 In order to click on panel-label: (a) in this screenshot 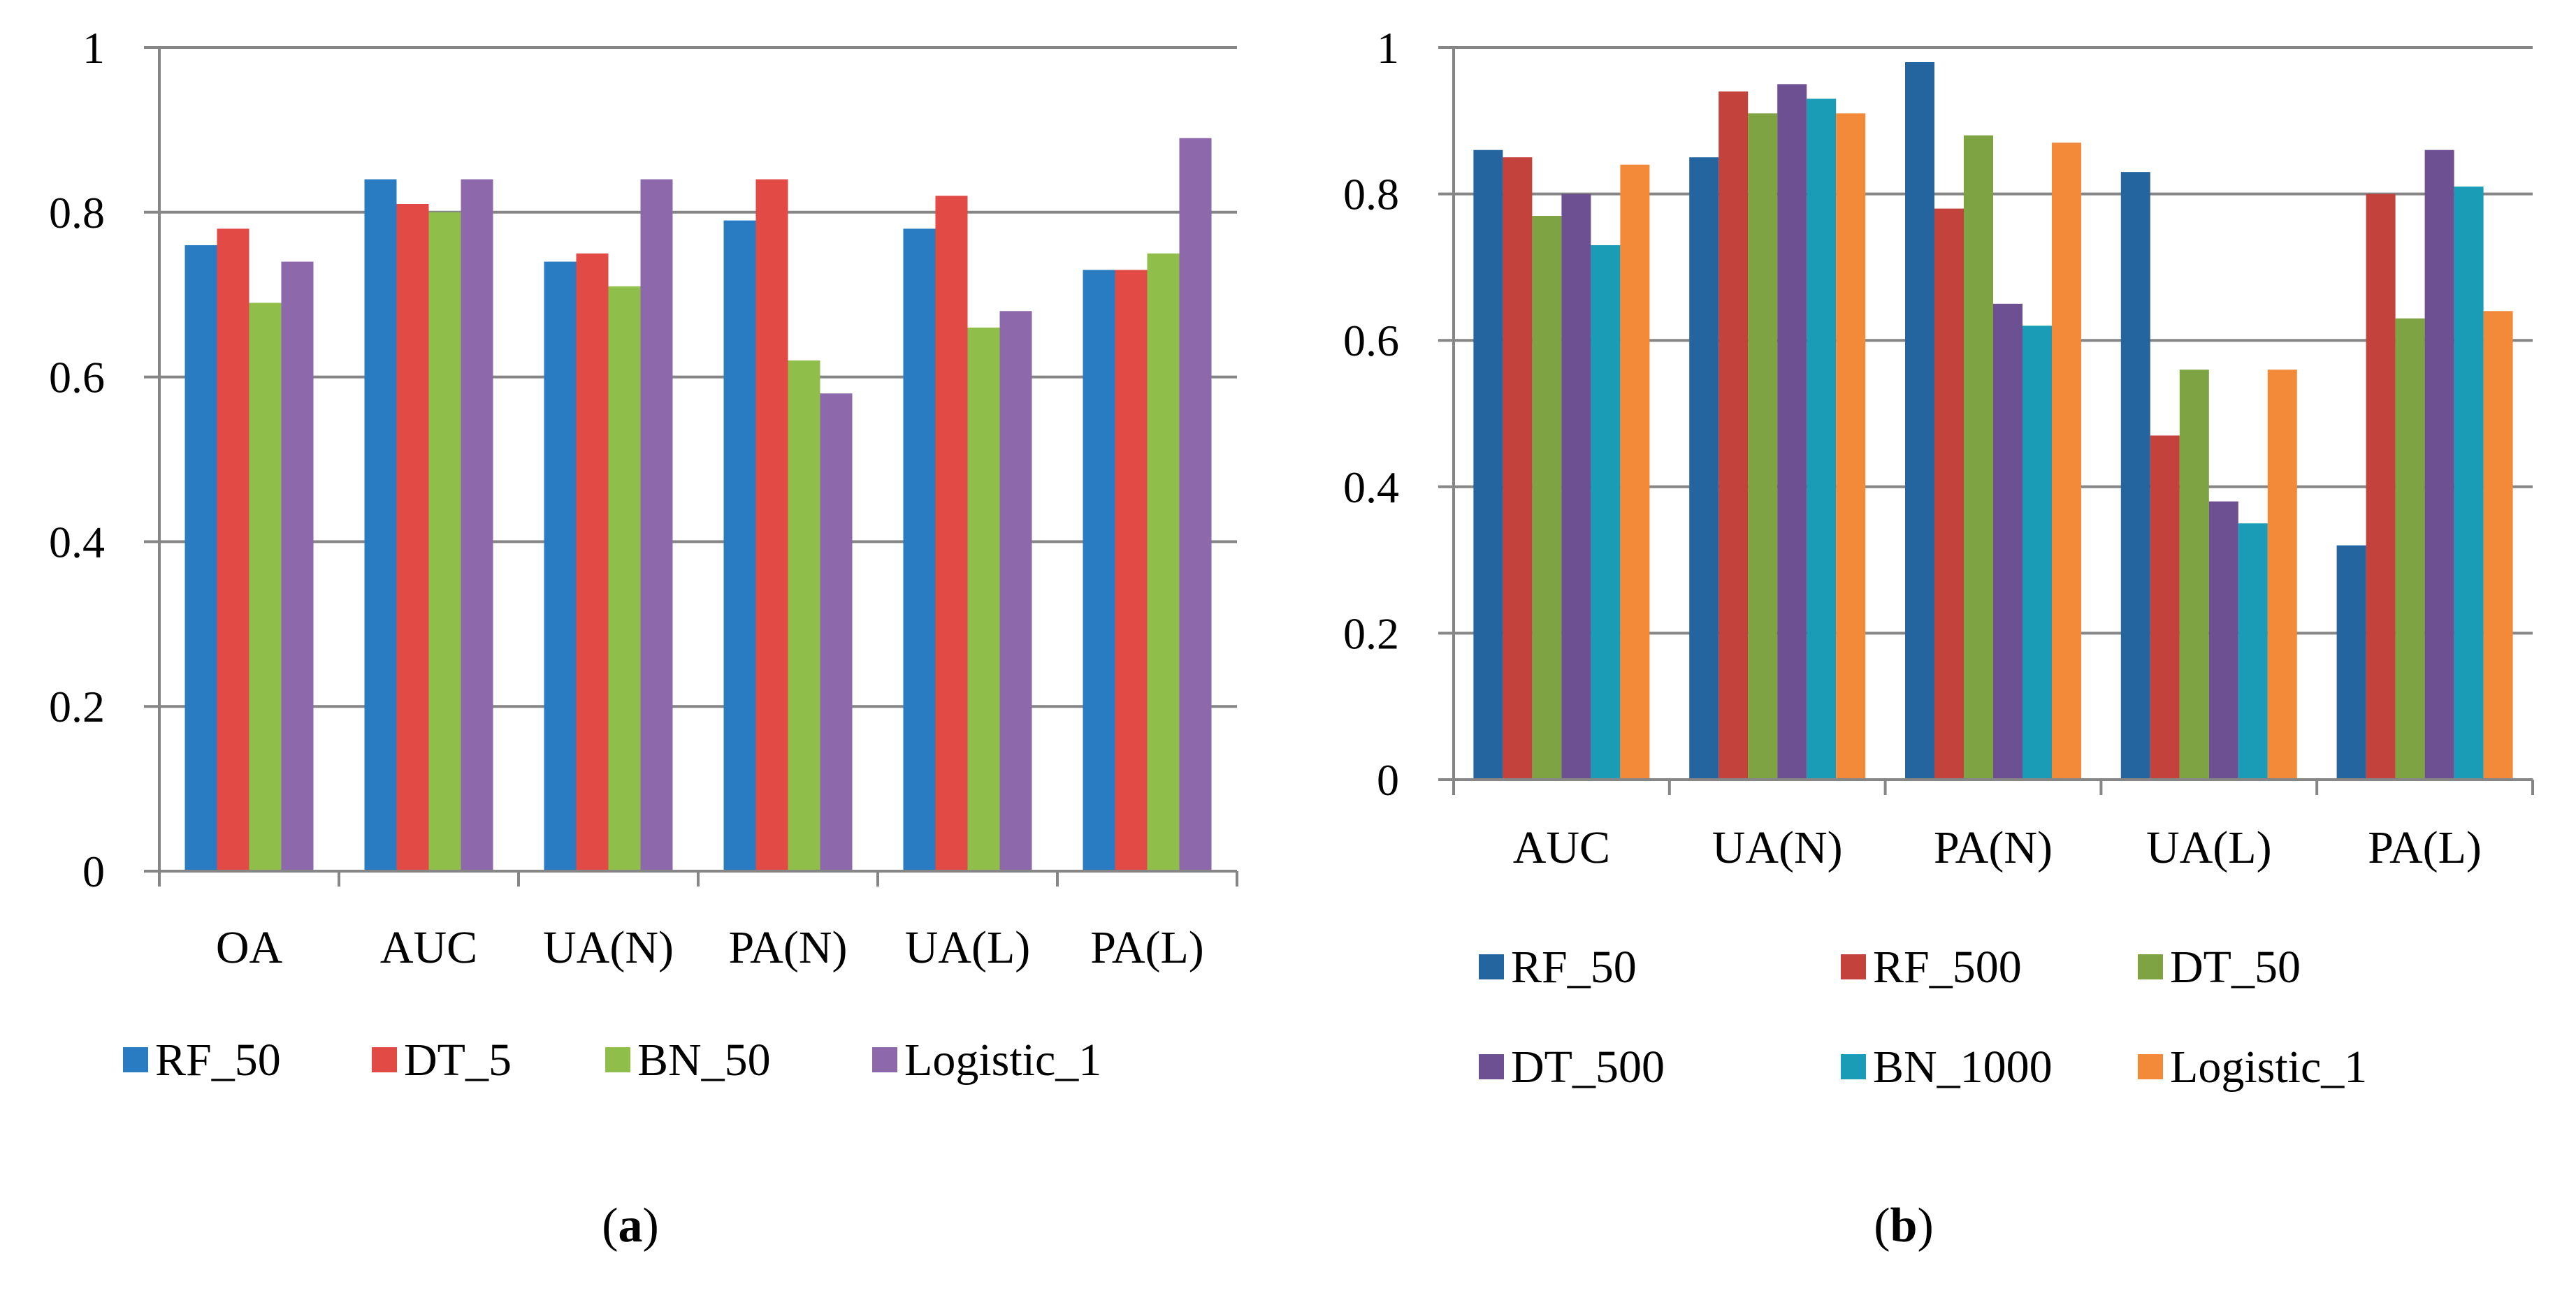, I will do `click(630, 1226)`.